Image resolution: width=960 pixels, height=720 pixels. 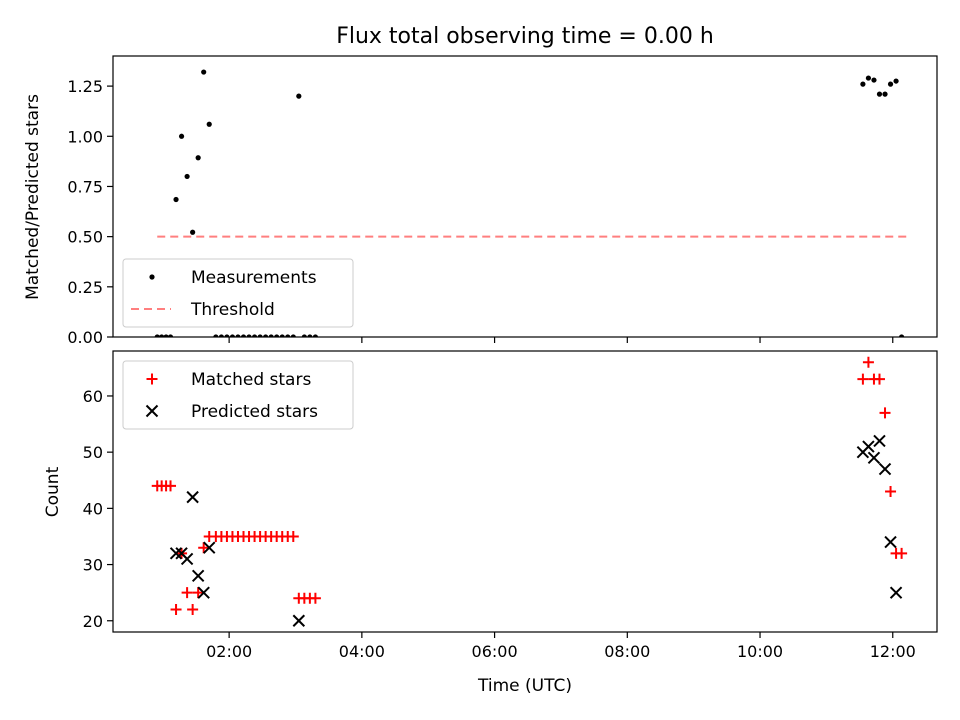 What do you see at coordinates (85, 86) in the screenshot?
I see `y-tick-label: 1.25` at bounding box center [85, 86].